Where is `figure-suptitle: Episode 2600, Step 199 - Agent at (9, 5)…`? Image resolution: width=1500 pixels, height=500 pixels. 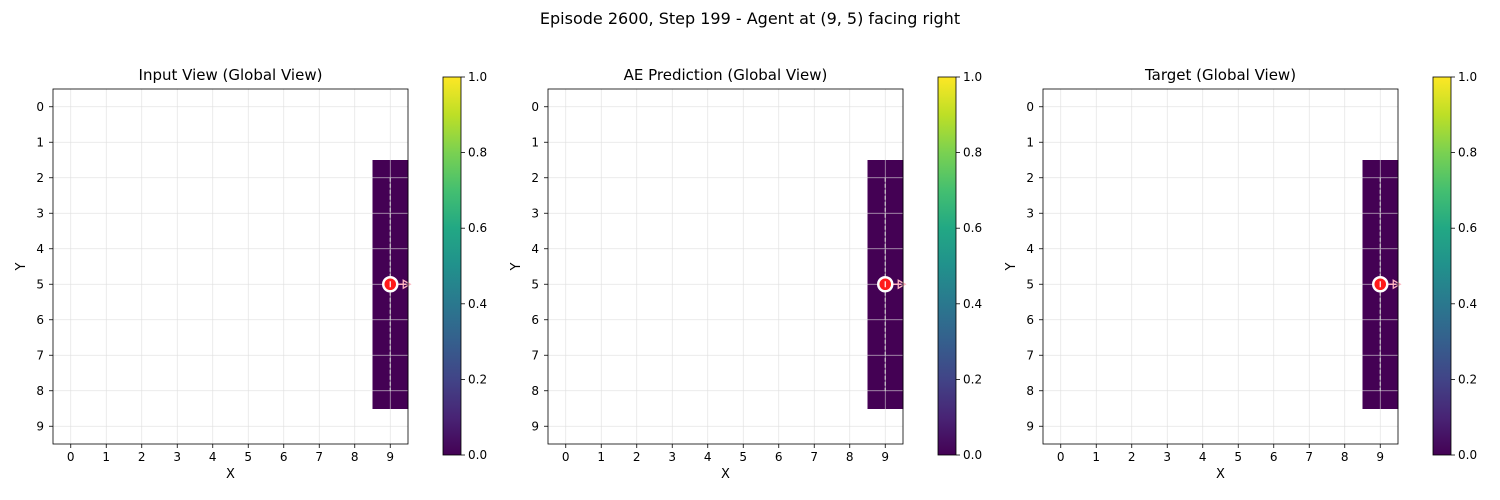
figure-suptitle: Episode 2600, Step 199 - Agent at (9, 5)… is located at coordinates (750, 18).